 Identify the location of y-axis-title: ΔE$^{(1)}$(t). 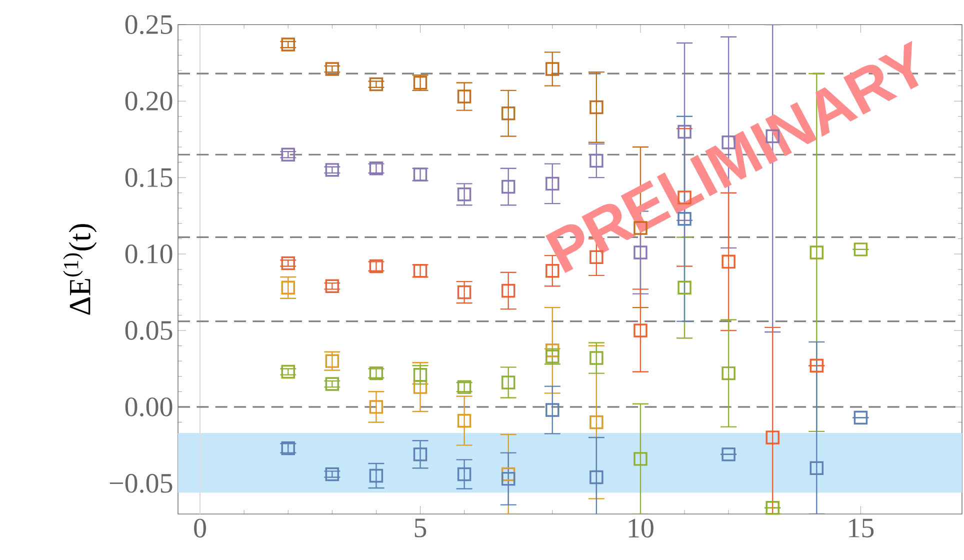
(80, 269).